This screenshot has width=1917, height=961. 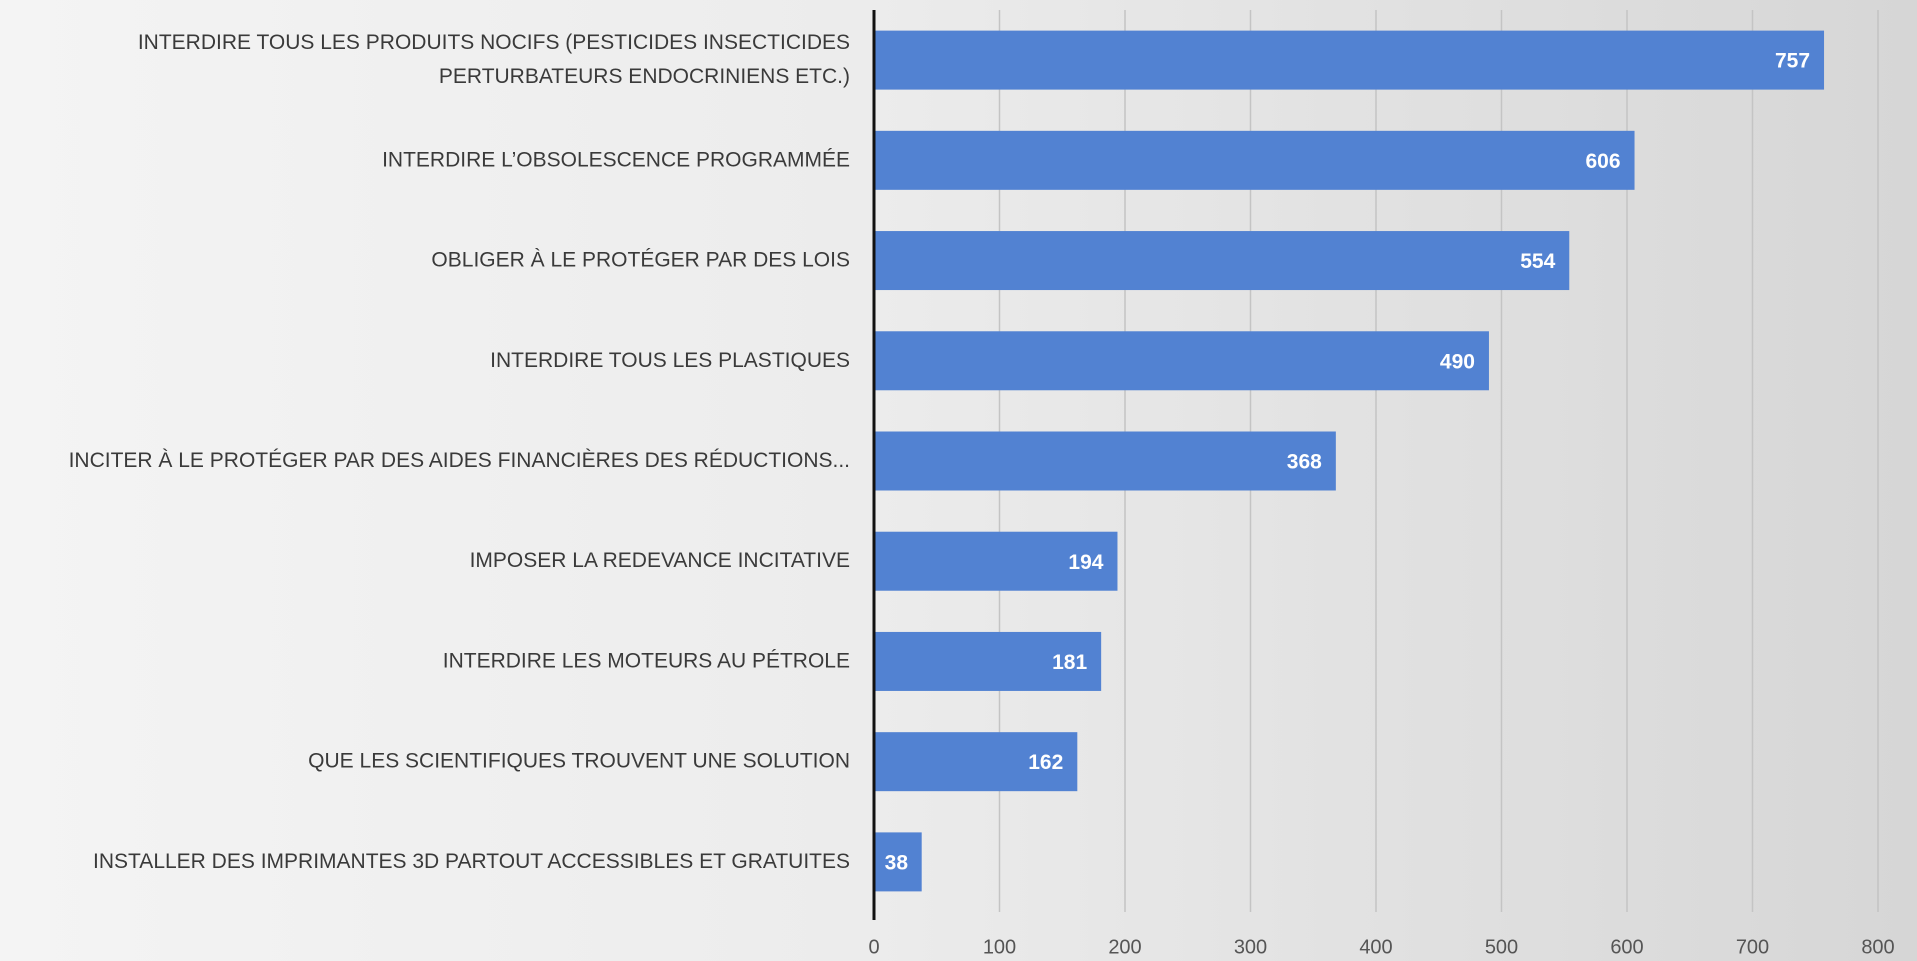 What do you see at coordinates (1304, 462) in the screenshot?
I see `value-label: 368` at bounding box center [1304, 462].